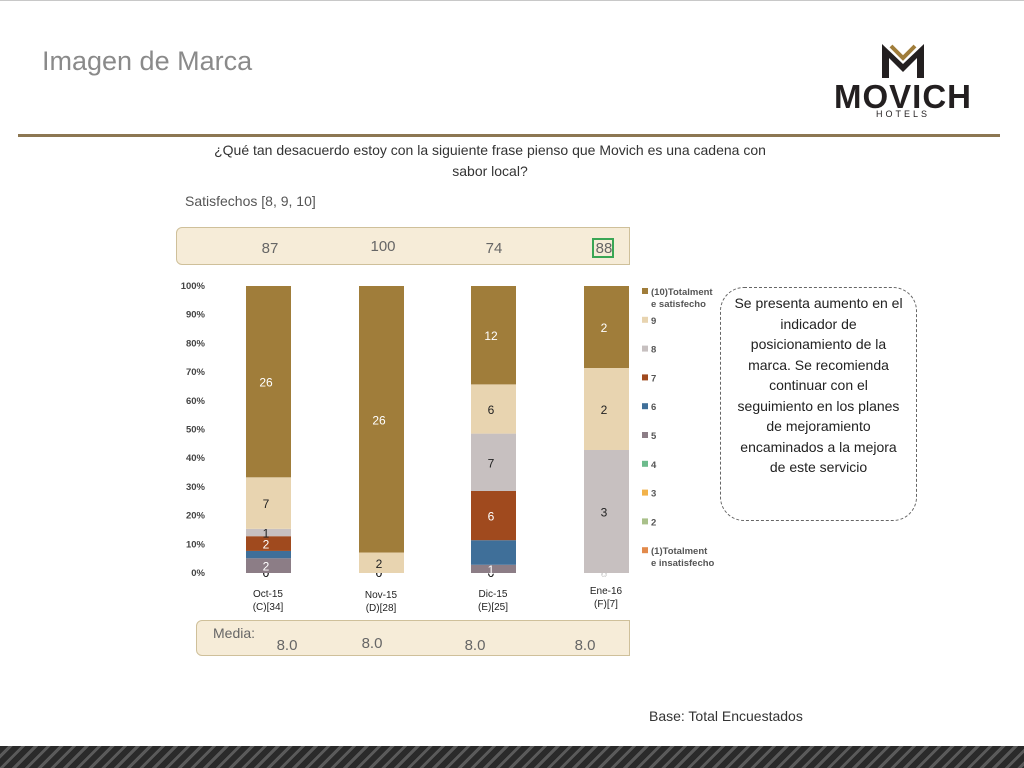 This screenshot has width=1024, height=768. Describe the element at coordinates (198, 573) in the screenshot. I see `y-tick-label: 0%` at that location.